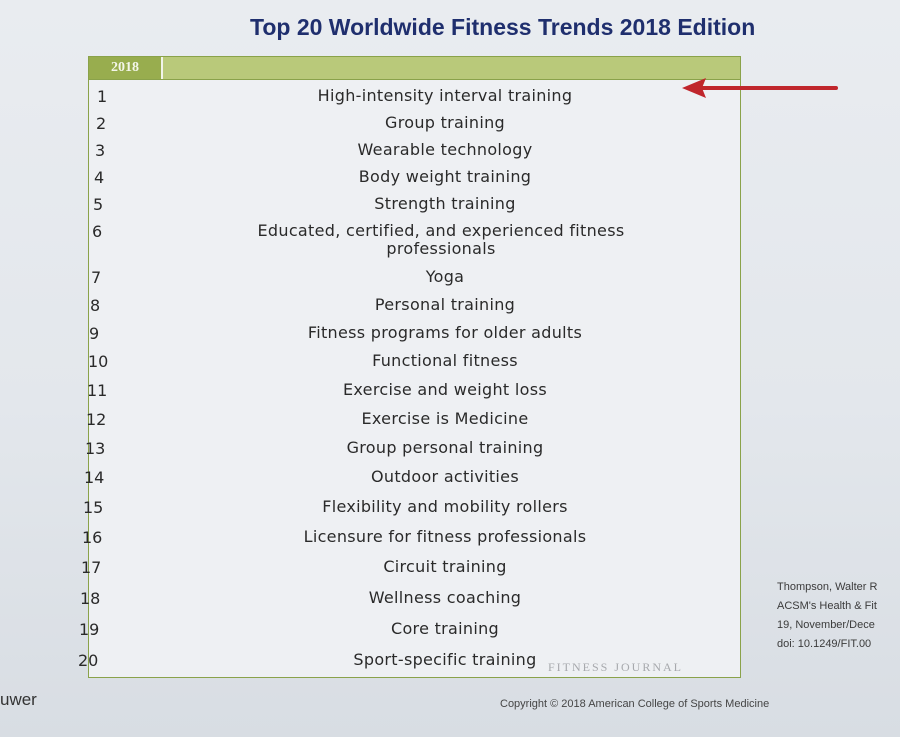  I want to click on trend-rank: 3, so click(100, 150).